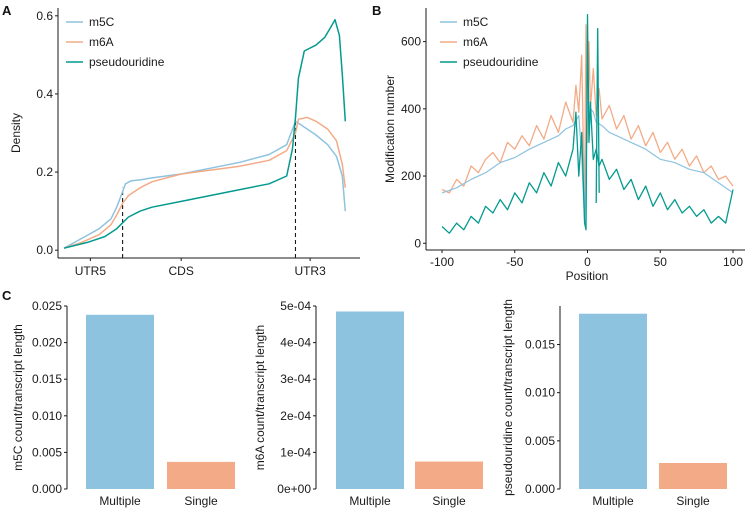 The width and height of the screenshot is (747, 518). Describe the element at coordinates (47, 343) in the screenshot. I see `panel-c1-y-tick-label: 0.020` at that location.